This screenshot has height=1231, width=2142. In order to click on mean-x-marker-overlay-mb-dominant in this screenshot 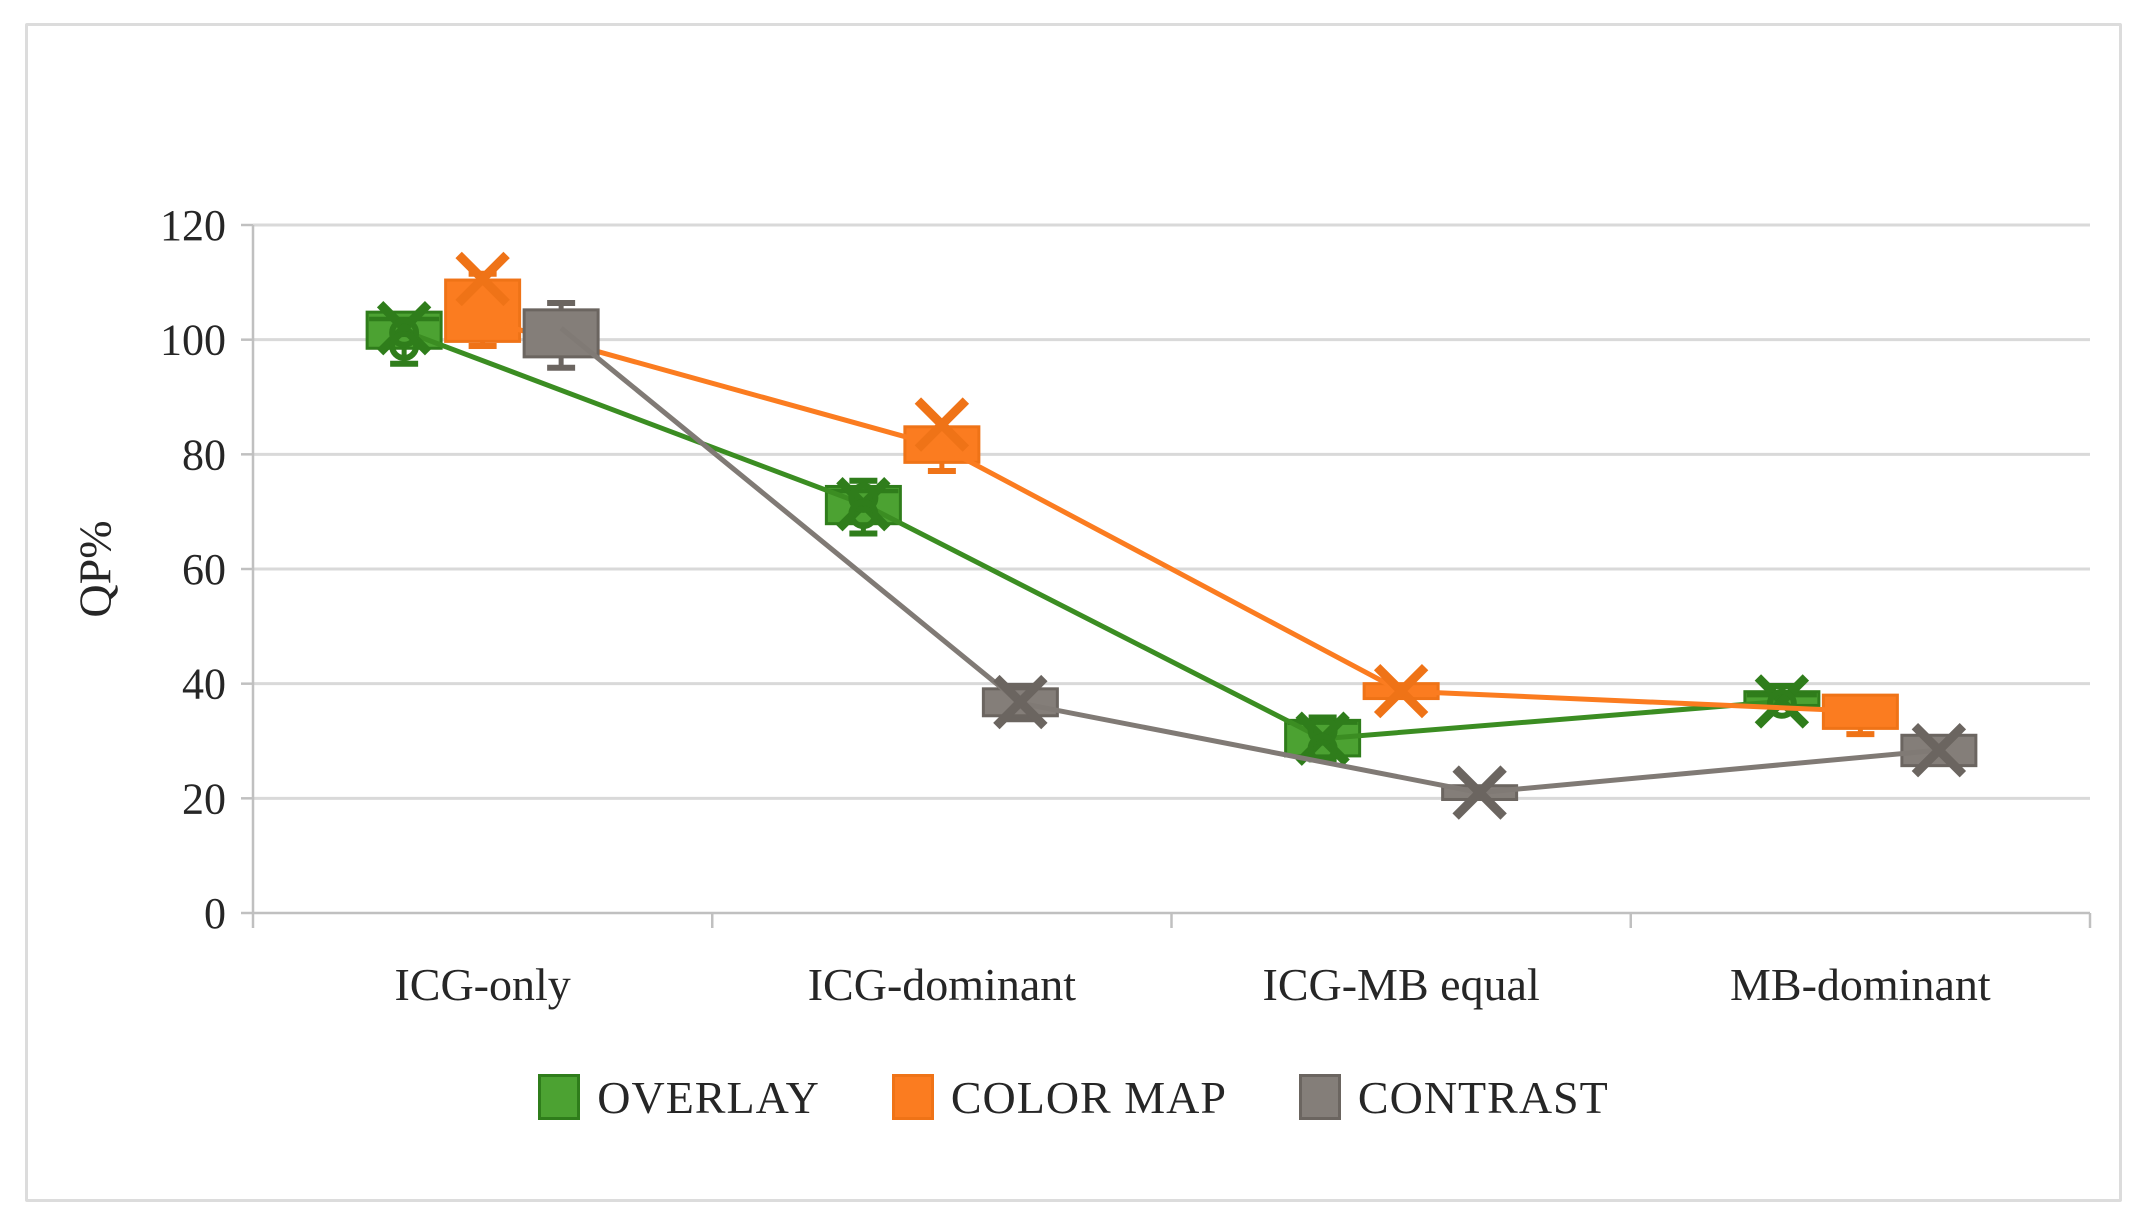, I will do `click(1782, 701)`.